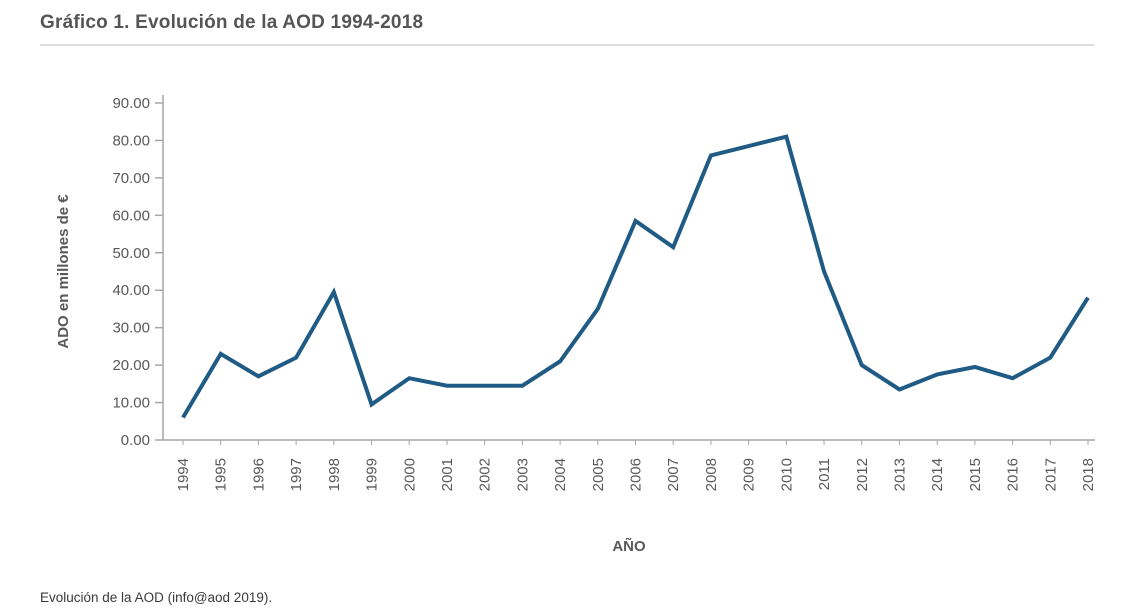 The height and width of the screenshot is (613, 1134). Describe the element at coordinates (221, 474) in the screenshot. I see `x-tick-label: 1995` at that location.